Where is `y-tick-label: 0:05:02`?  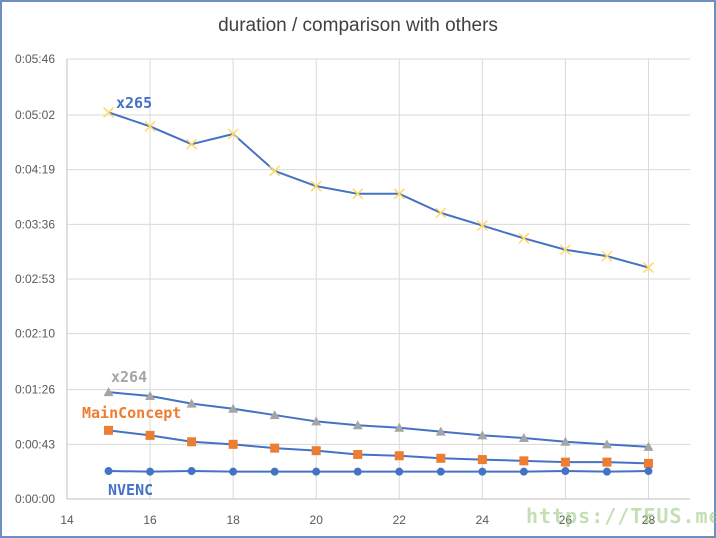 y-tick-label: 0:05:02 is located at coordinates (35, 115).